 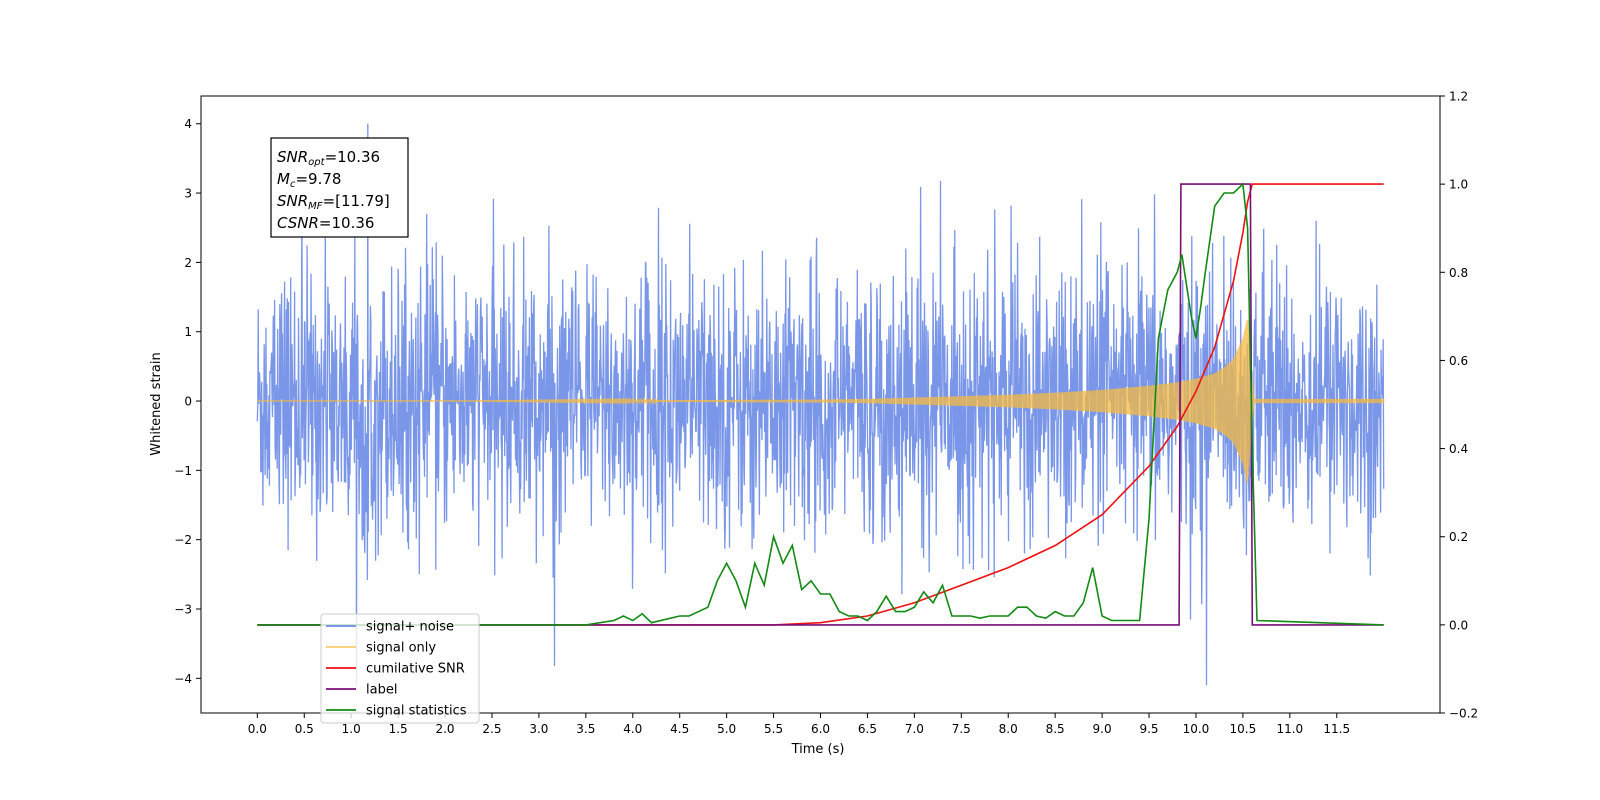 What do you see at coordinates (538, 729) in the screenshot?
I see `x-tick-label: 3.0` at bounding box center [538, 729].